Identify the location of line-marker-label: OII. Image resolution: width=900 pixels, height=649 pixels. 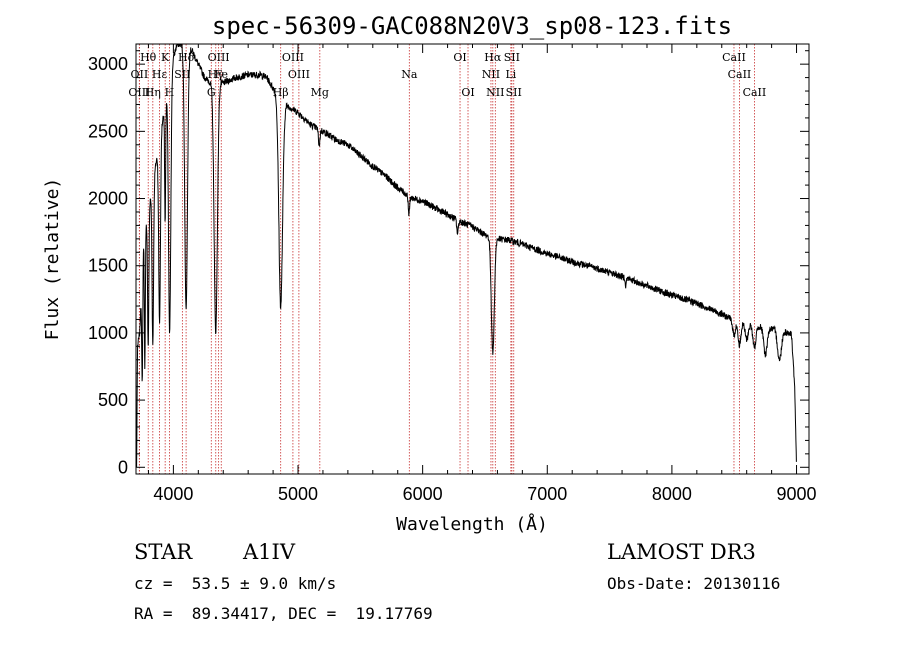
(140, 74).